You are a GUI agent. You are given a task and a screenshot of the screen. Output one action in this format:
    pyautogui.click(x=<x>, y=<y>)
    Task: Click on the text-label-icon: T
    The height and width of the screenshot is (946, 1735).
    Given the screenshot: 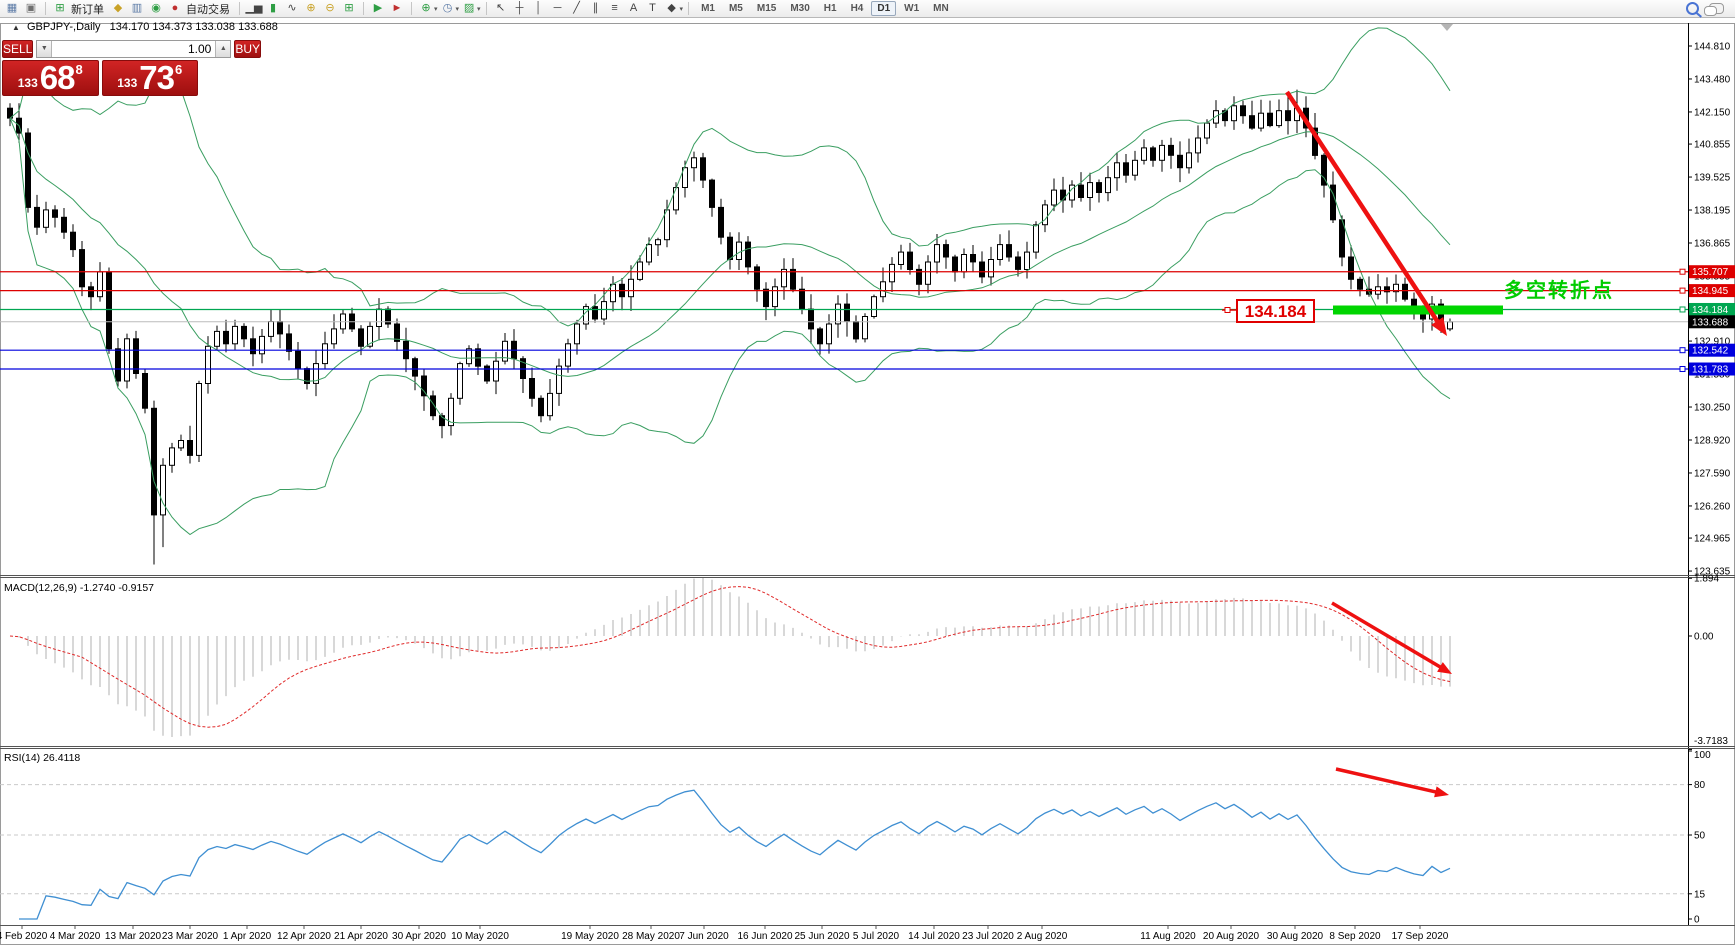 What is the action you would take?
    pyautogui.click(x=652, y=8)
    